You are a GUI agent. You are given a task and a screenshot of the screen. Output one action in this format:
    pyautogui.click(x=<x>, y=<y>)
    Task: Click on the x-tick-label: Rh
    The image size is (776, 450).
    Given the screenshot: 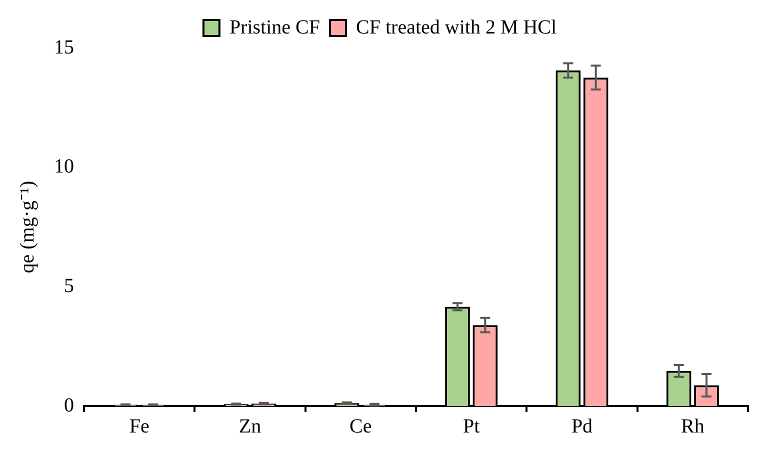 What is the action you would take?
    pyautogui.click(x=692, y=426)
    